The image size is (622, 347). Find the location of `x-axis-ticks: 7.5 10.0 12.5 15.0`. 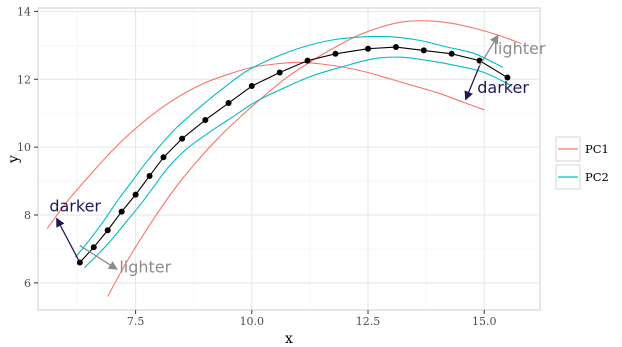

x-axis-ticks: 7.5 10.0 12.5 15.0 is located at coordinates (312, 319).